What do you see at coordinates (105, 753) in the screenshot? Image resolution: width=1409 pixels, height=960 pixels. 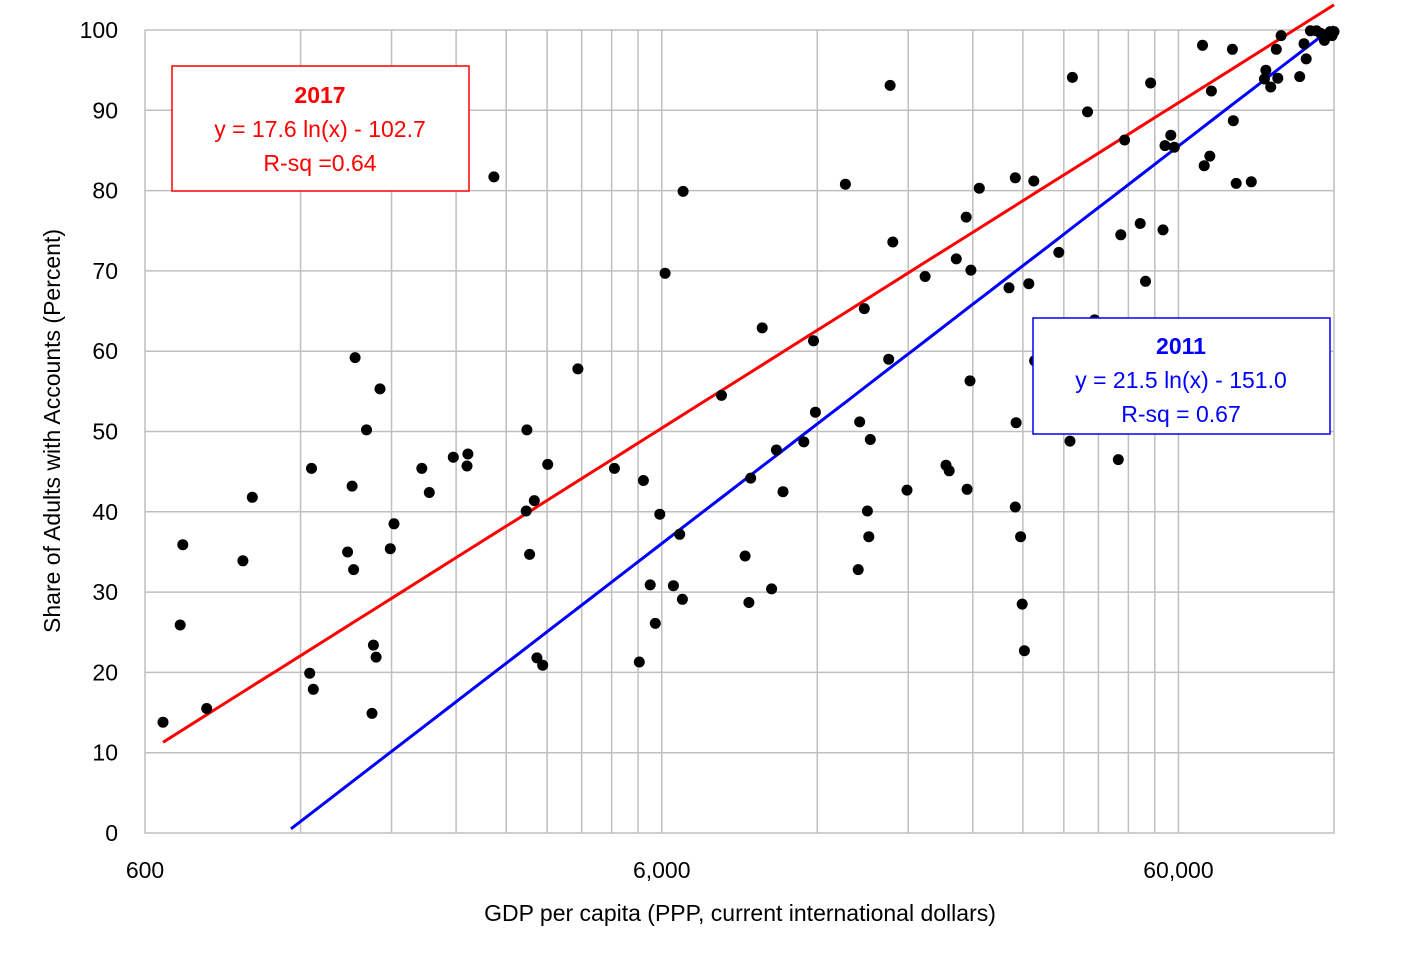 I see `y-tick-label: 10` at bounding box center [105, 753].